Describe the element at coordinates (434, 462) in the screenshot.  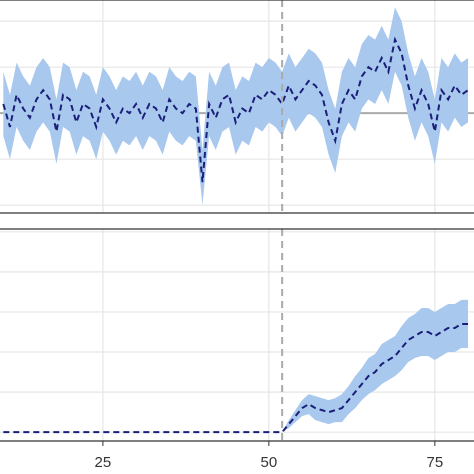
I see `x-tick-label: 75` at that location.